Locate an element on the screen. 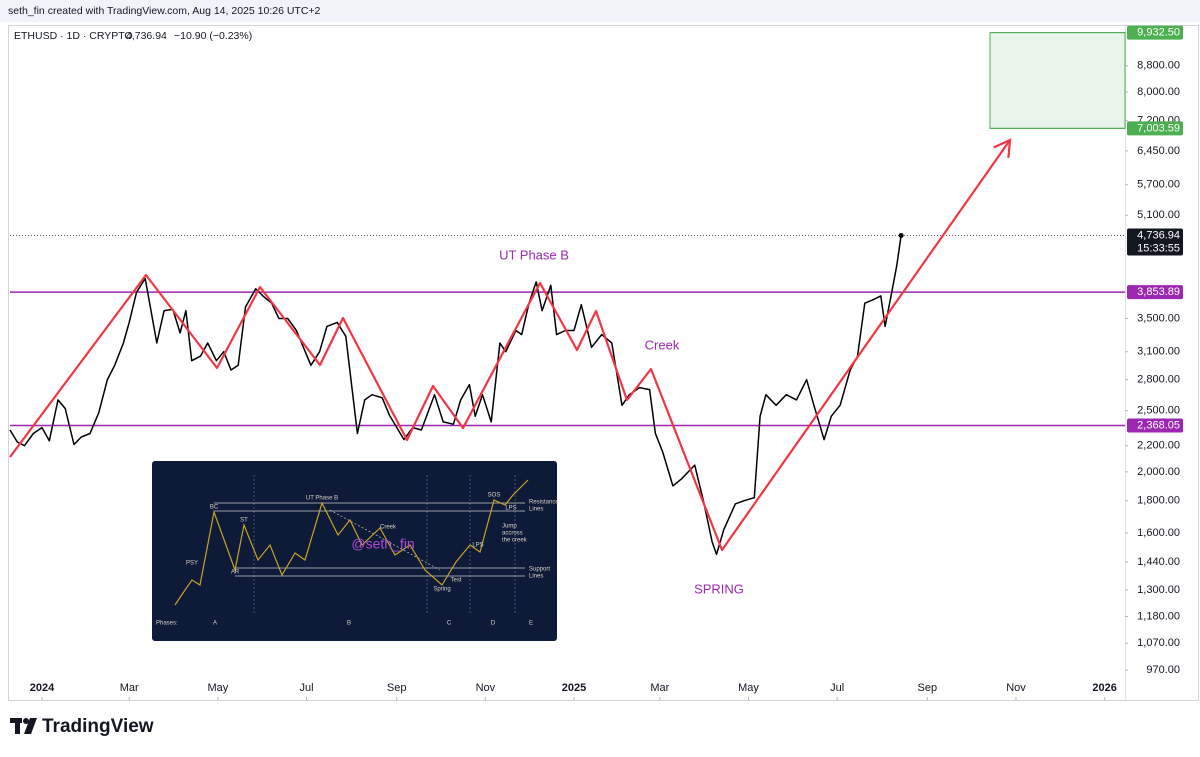 The width and height of the screenshot is (1200, 757). inset-label: SOS is located at coordinates (494, 496).